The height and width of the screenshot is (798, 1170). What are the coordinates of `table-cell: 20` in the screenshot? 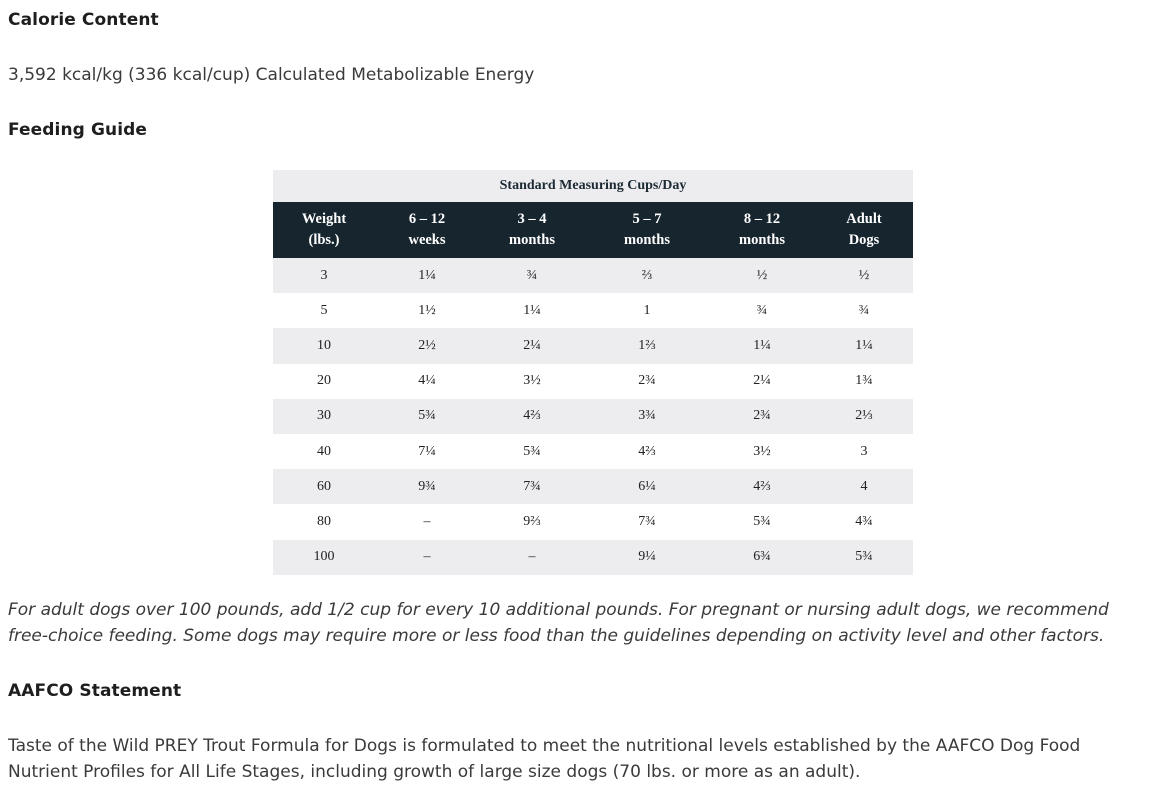 It's located at (324, 381).